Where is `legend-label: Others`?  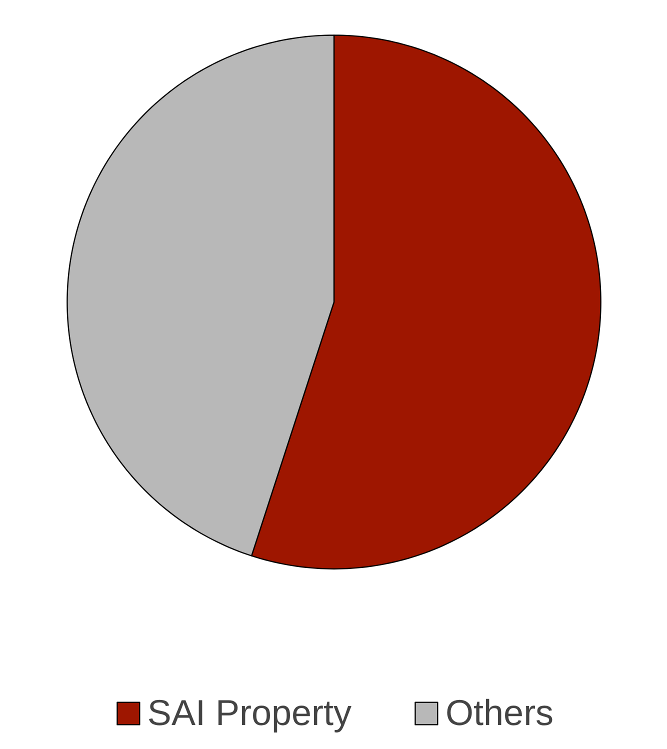 legend-label: Others is located at coordinates (500, 713).